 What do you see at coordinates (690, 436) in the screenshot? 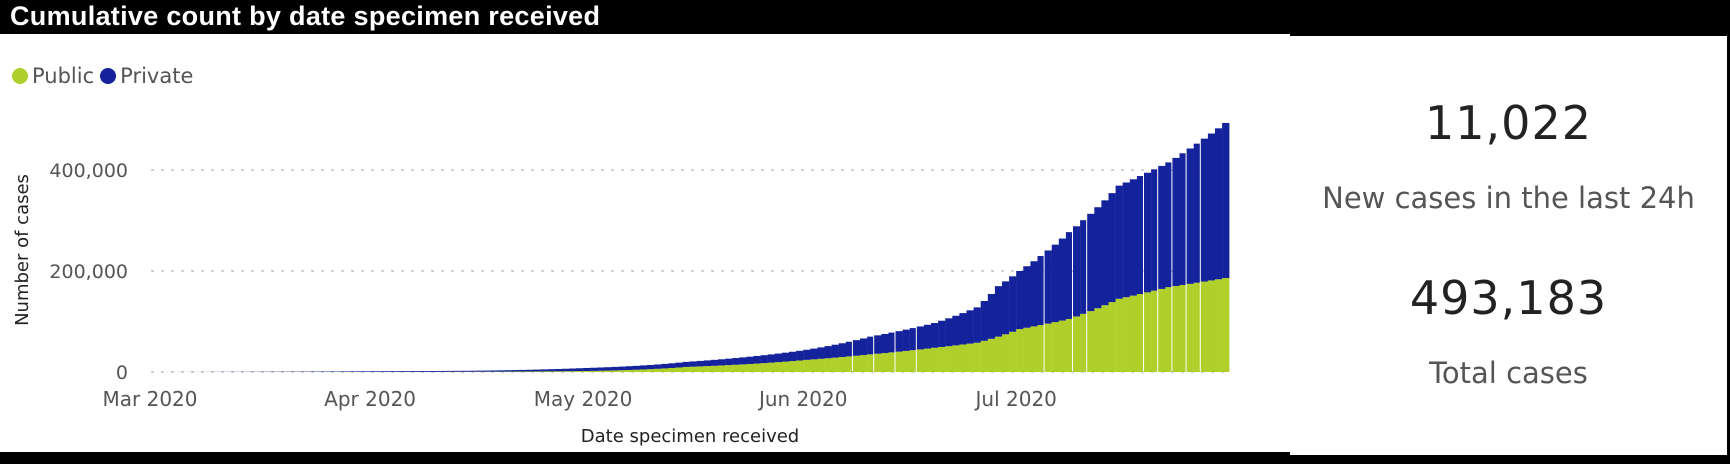
I see `x-axis-title: Date specimen received` at bounding box center [690, 436].